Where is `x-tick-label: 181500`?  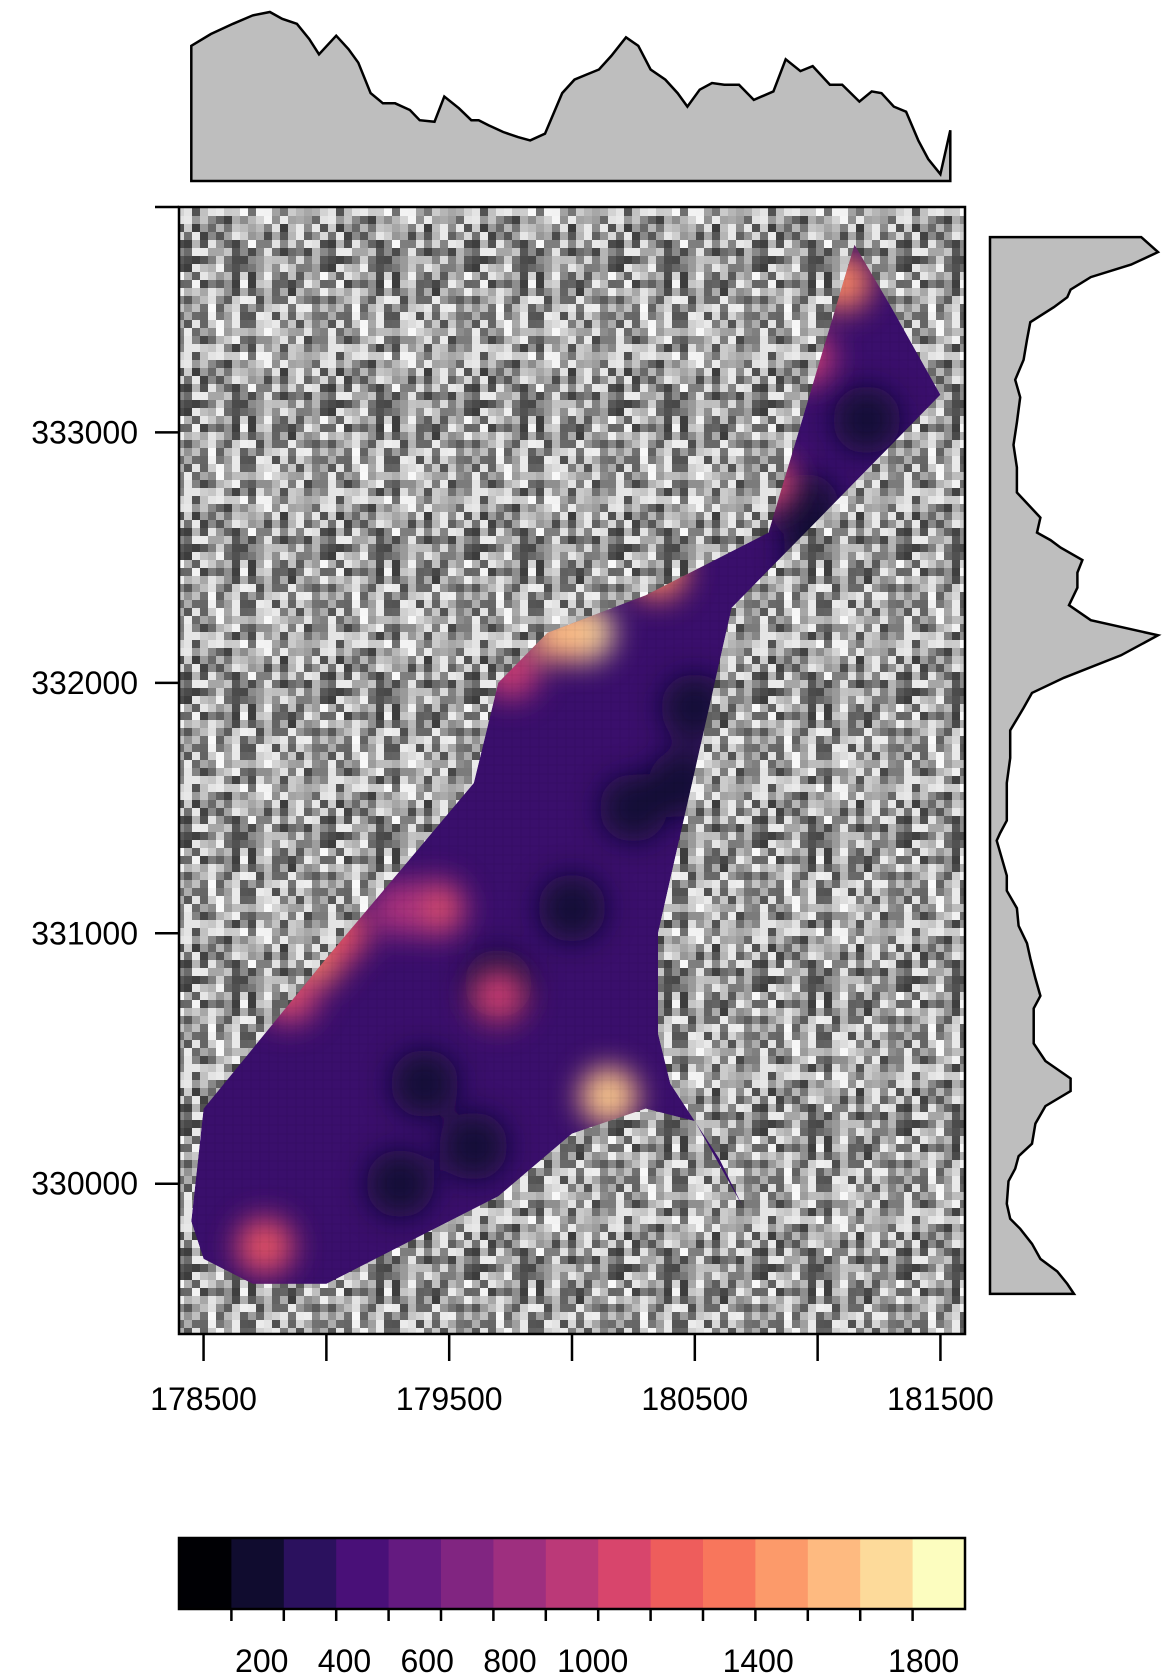 x-tick-label: 181500 is located at coordinates (940, 1399).